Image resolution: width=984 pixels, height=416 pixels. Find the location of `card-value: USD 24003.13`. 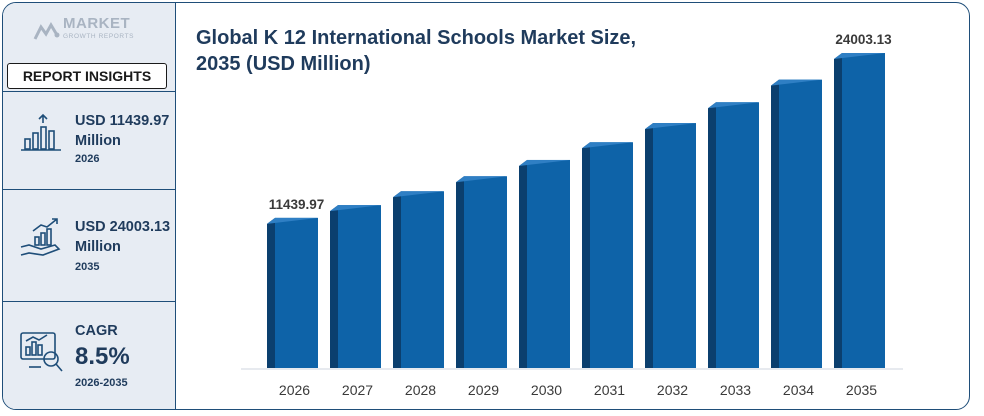

card-value: USD 24003.13 is located at coordinates (123, 227).